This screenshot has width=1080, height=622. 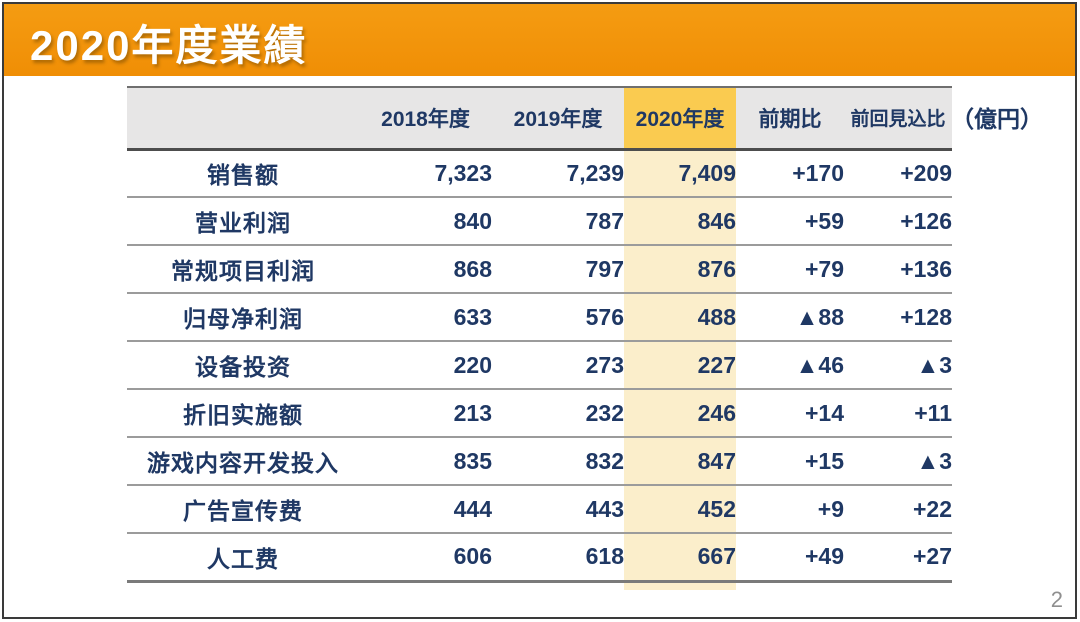 I want to click on title-bar: 2020年度業績, so click(x=539, y=40).